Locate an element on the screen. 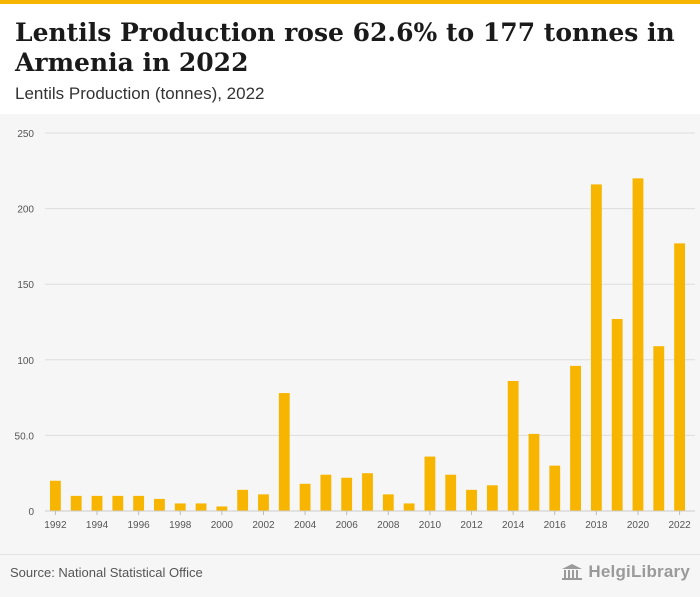  x-tick-label: 1998 is located at coordinates (180, 525).